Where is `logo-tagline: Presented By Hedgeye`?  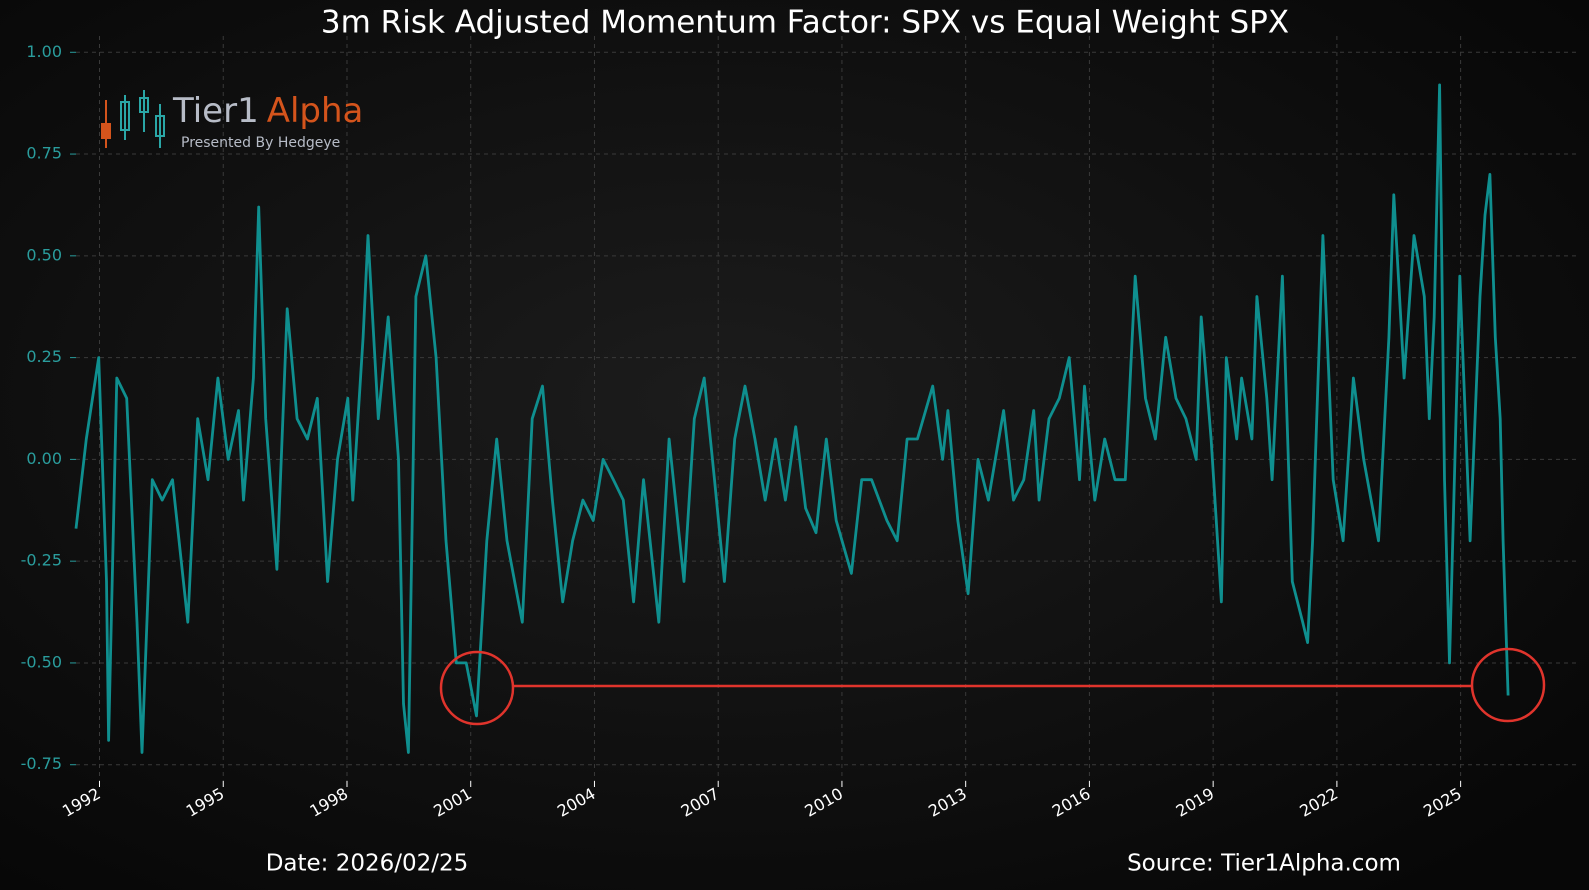
logo-tagline: Presented By Hedgeye is located at coordinates (260, 143).